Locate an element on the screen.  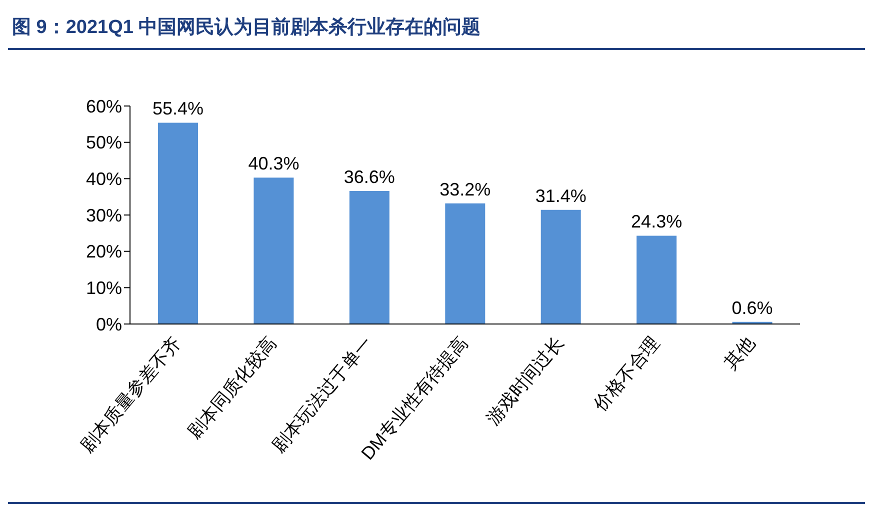
y-tick-label: 20% is located at coordinates (104, 252).